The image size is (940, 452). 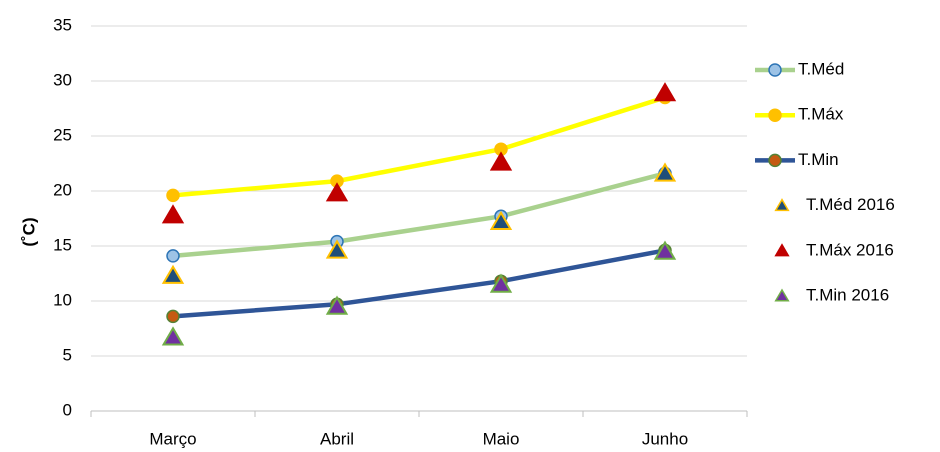 What do you see at coordinates (847, 294) in the screenshot?
I see `legend-label: T.Min 2016` at bounding box center [847, 294].